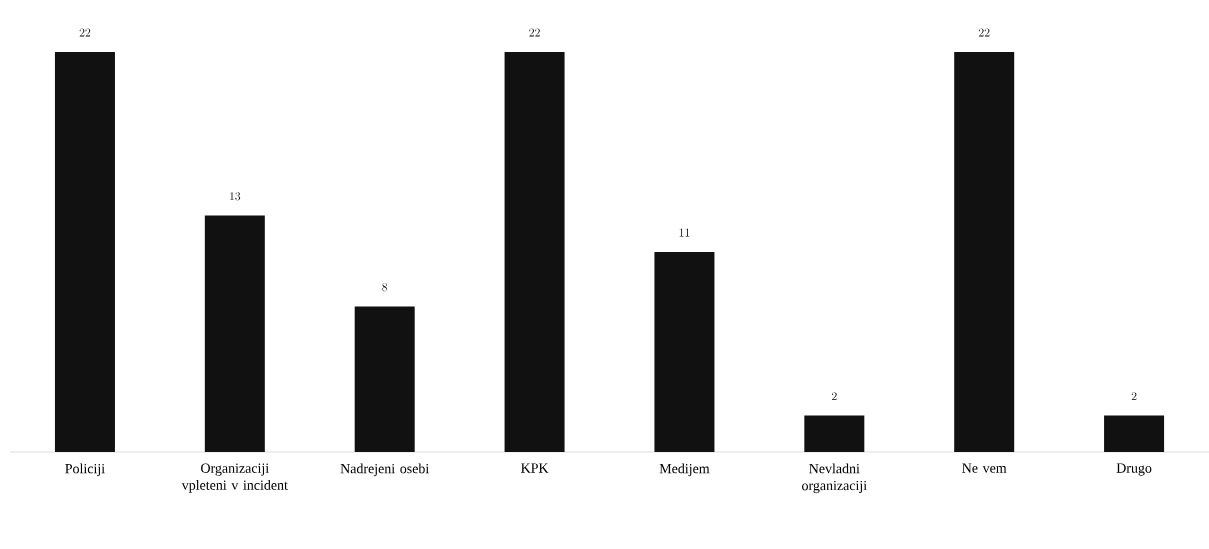 This screenshot has height=549, width=1209. I want to click on x-tick-label: Ne vem, so click(984, 468).